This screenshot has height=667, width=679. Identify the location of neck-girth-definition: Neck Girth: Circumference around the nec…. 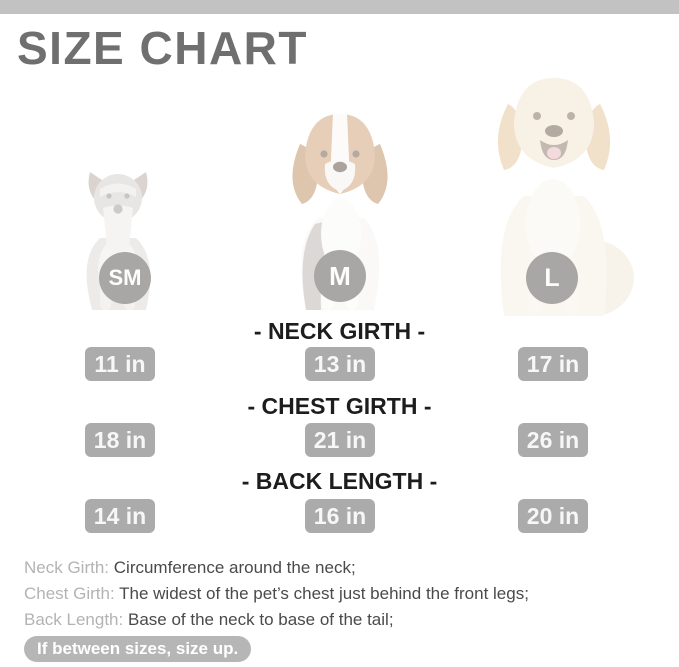
(276, 568).